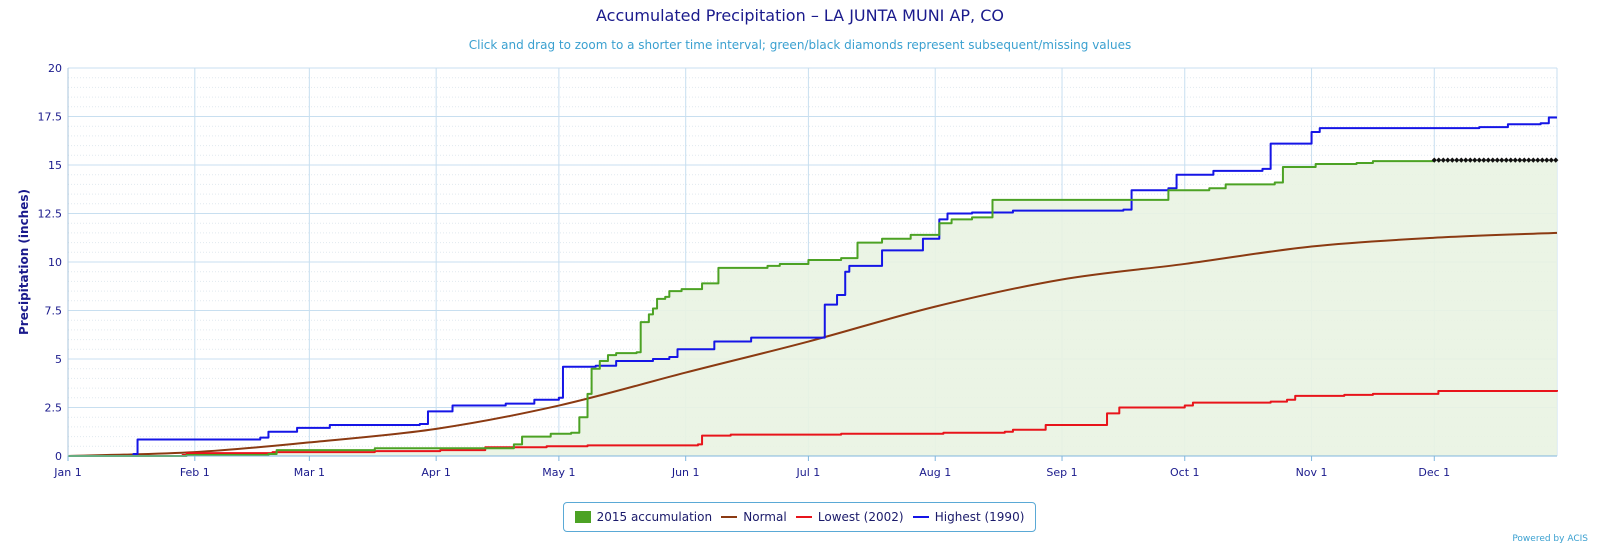 The width and height of the screenshot is (1600, 552). Describe the element at coordinates (685, 472) in the screenshot. I see `x-tick-label: Jun 1` at that location.